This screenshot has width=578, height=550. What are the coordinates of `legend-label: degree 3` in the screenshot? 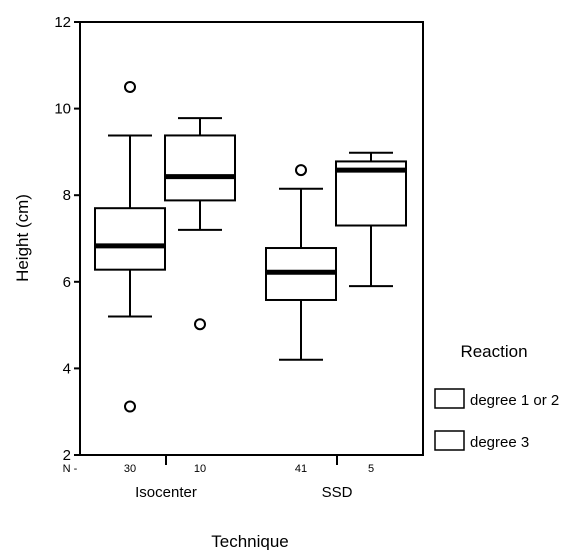 It's located at (499, 442).